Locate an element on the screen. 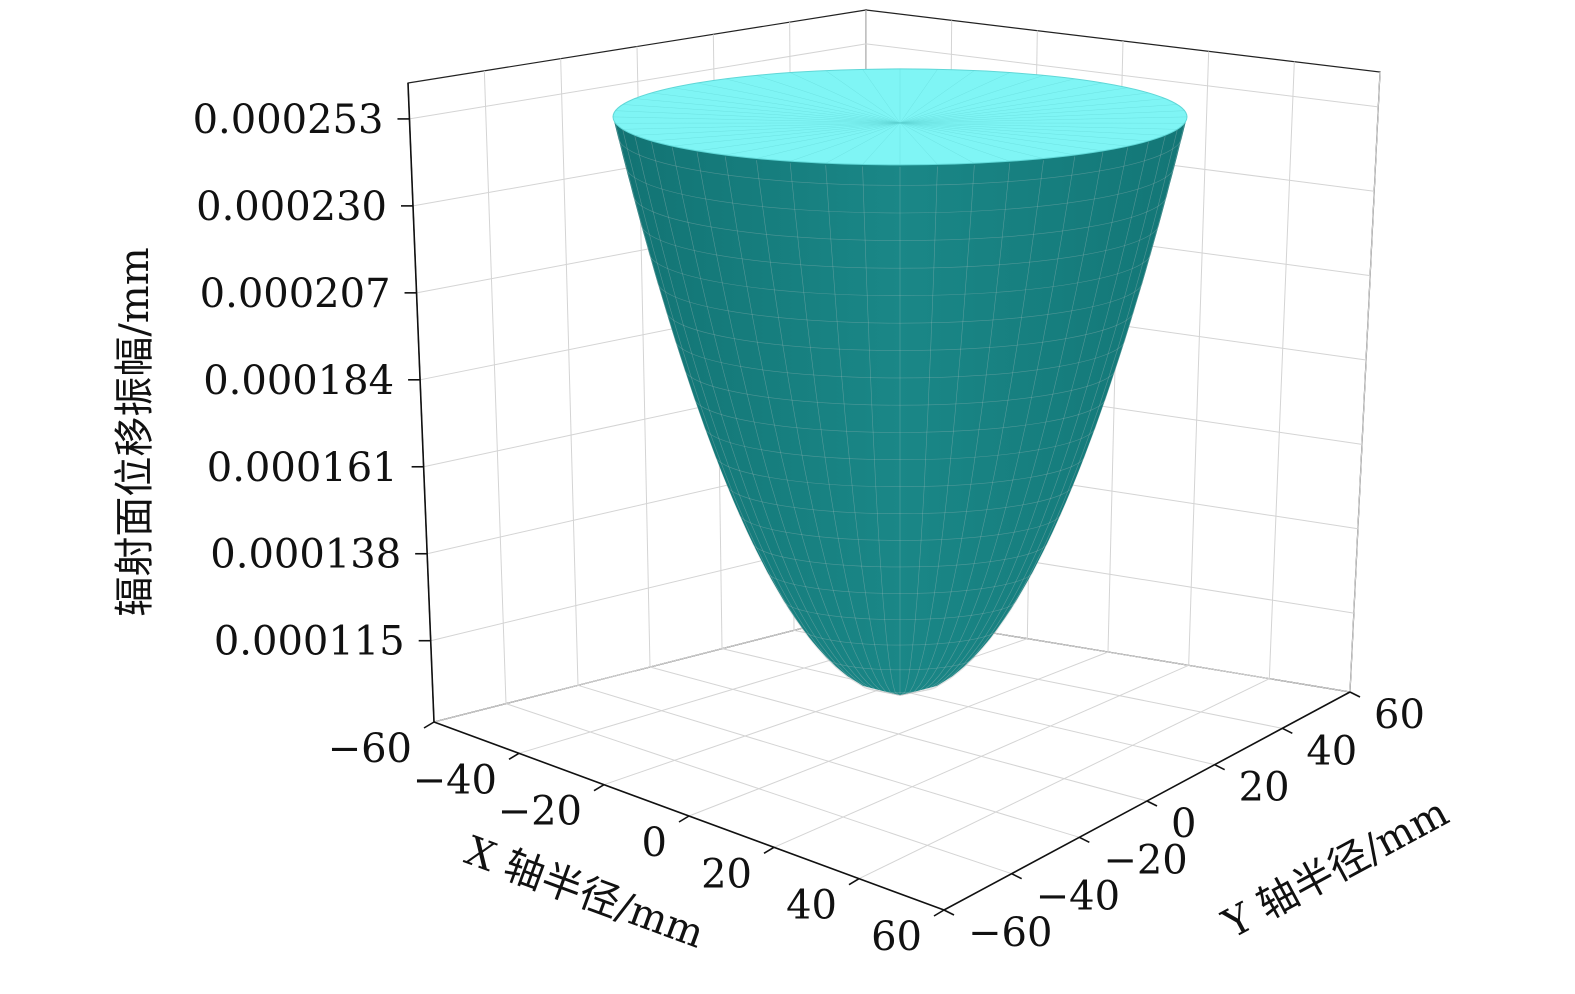  z-tick-label: 0.000161 is located at coordinates (302, 468).